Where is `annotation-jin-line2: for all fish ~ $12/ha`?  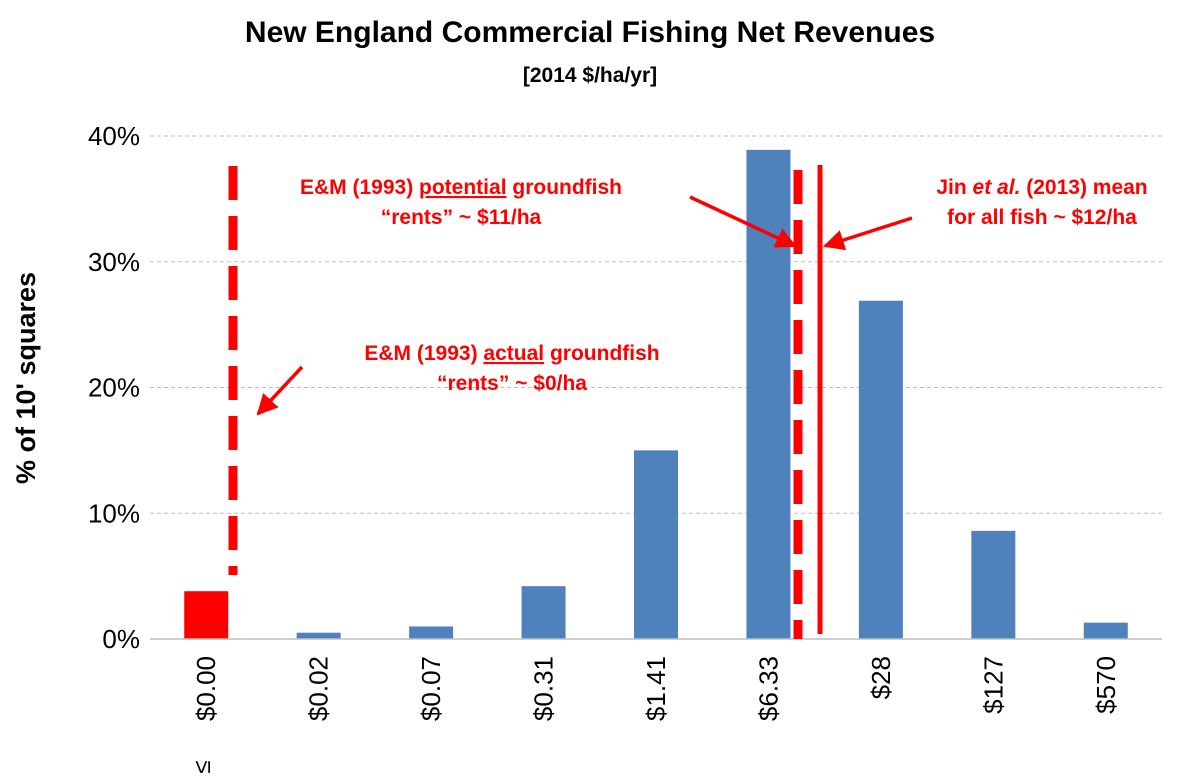 annotation-jin-line2: for all fish ~ $12/ha is located at coordinates (1042, 217).